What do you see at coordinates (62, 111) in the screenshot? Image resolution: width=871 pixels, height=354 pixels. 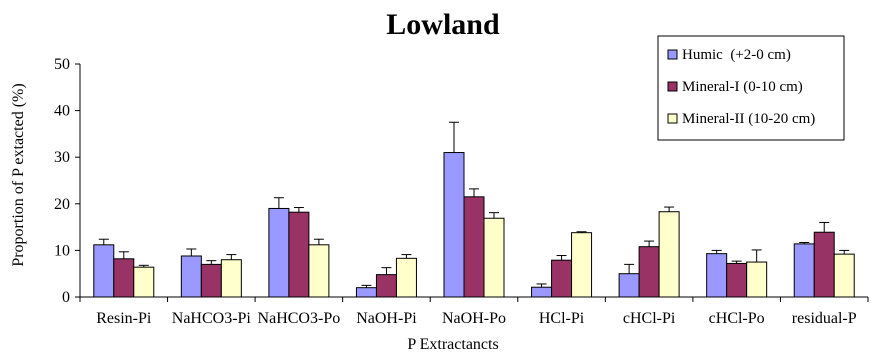 I see `y-tick-label: 40` at bounding box center [62, 111].